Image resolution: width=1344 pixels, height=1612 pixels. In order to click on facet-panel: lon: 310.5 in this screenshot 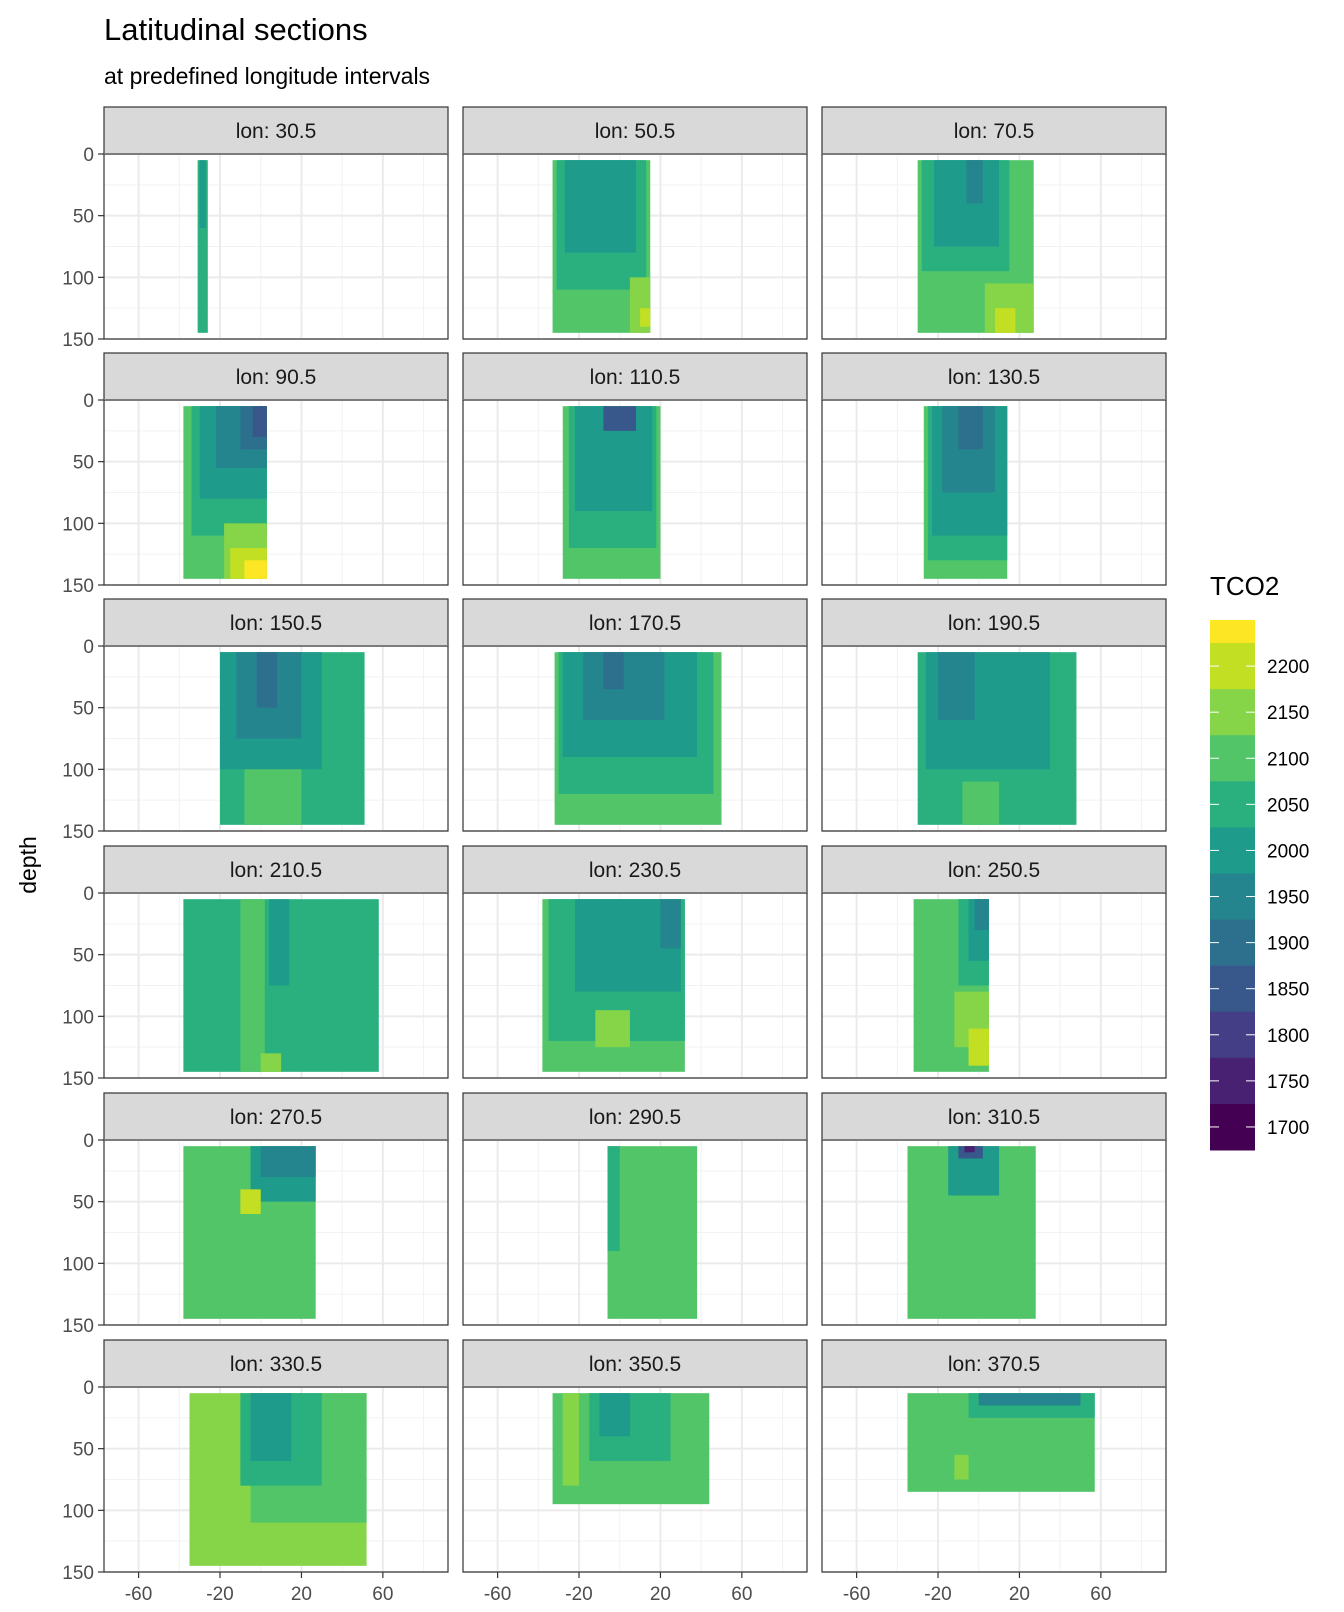, I will do `click(994, 1209)`.